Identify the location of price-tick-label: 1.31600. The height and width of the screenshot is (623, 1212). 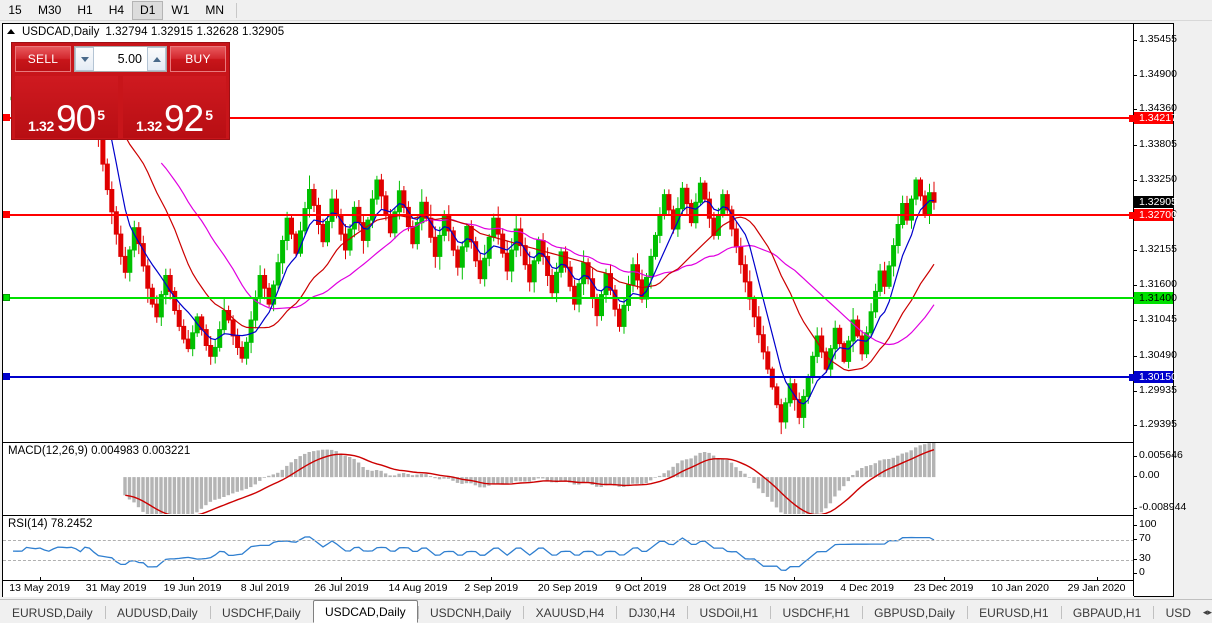
(1158, 284).